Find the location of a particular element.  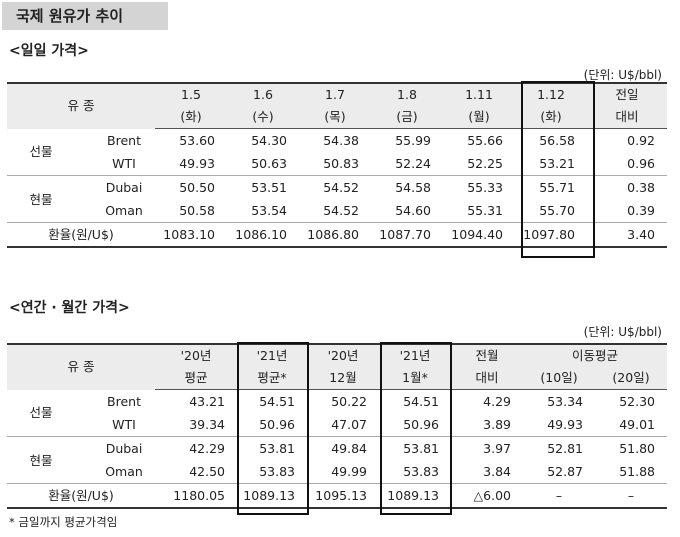

table-cell: 3.97 is located at coordinates (487, 448).